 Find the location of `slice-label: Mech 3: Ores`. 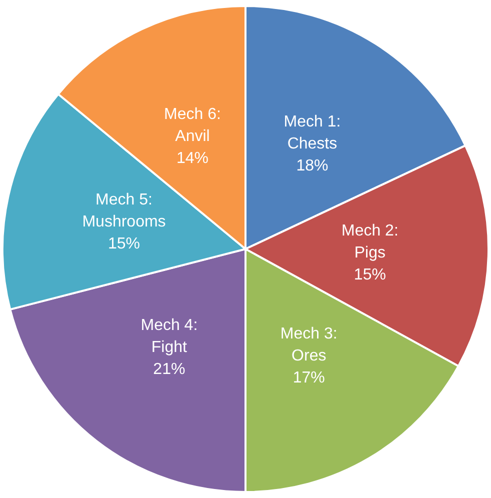

slice-label: Mech 3: Ores is located at coordinates (309, 345).